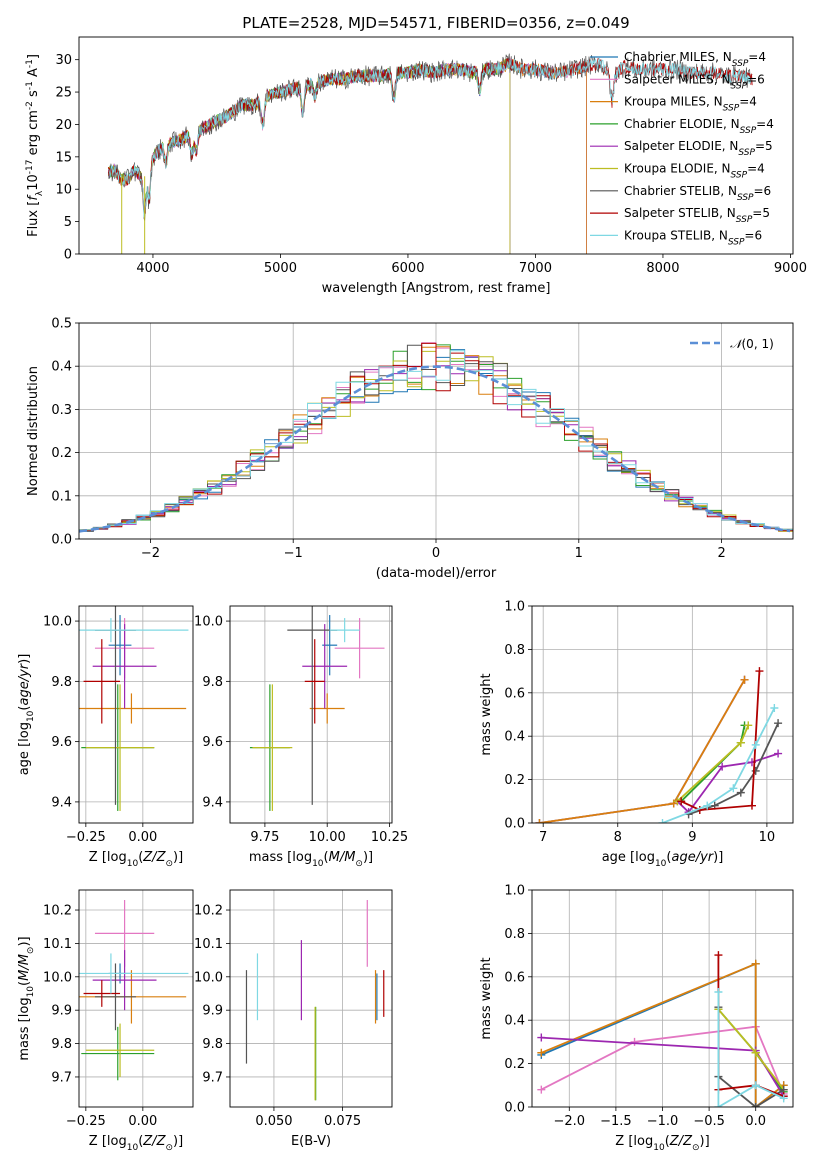 The image size is (819, 1170). What do you see at coordinates (514, 607) in the screenshot?
I see `y-tick-label: 1.0` at bounding box center [514, 607].